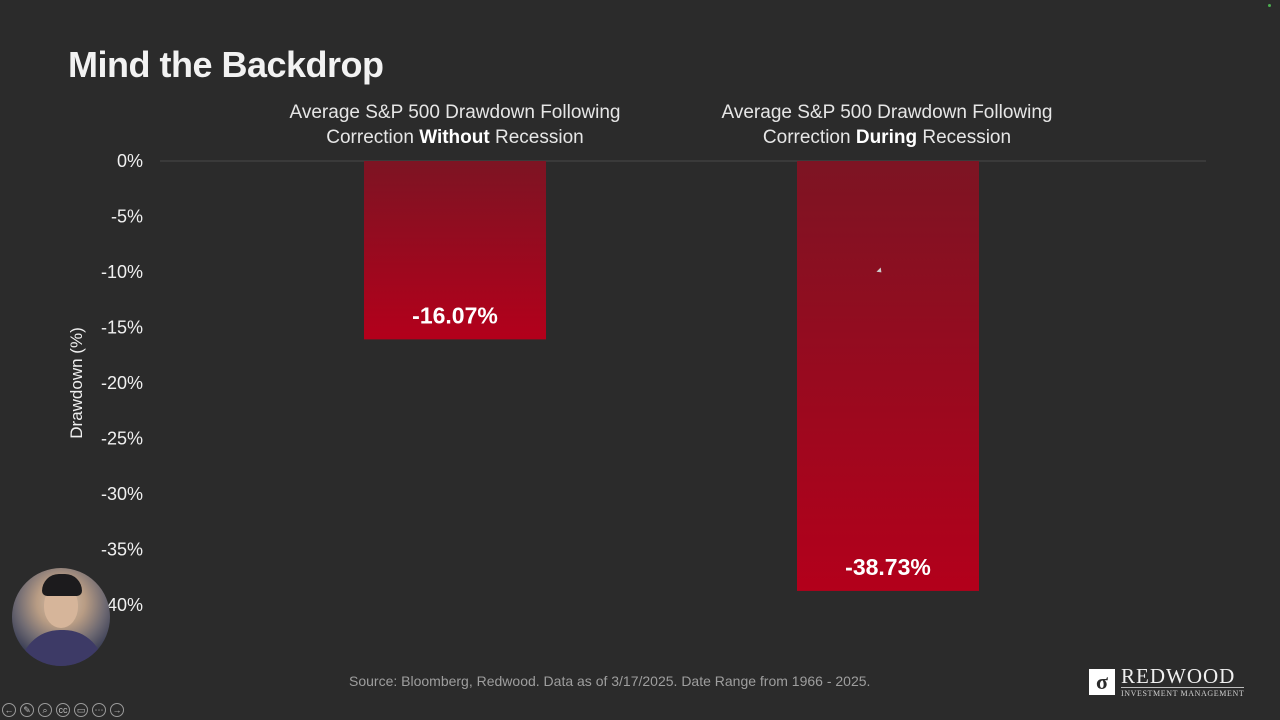 Image resolution: width=1280 pixels, height=720 pixels. Describe the element at coordinates (122, 383) in the screenshot. I see `y-tick-label: -20%` at that location.